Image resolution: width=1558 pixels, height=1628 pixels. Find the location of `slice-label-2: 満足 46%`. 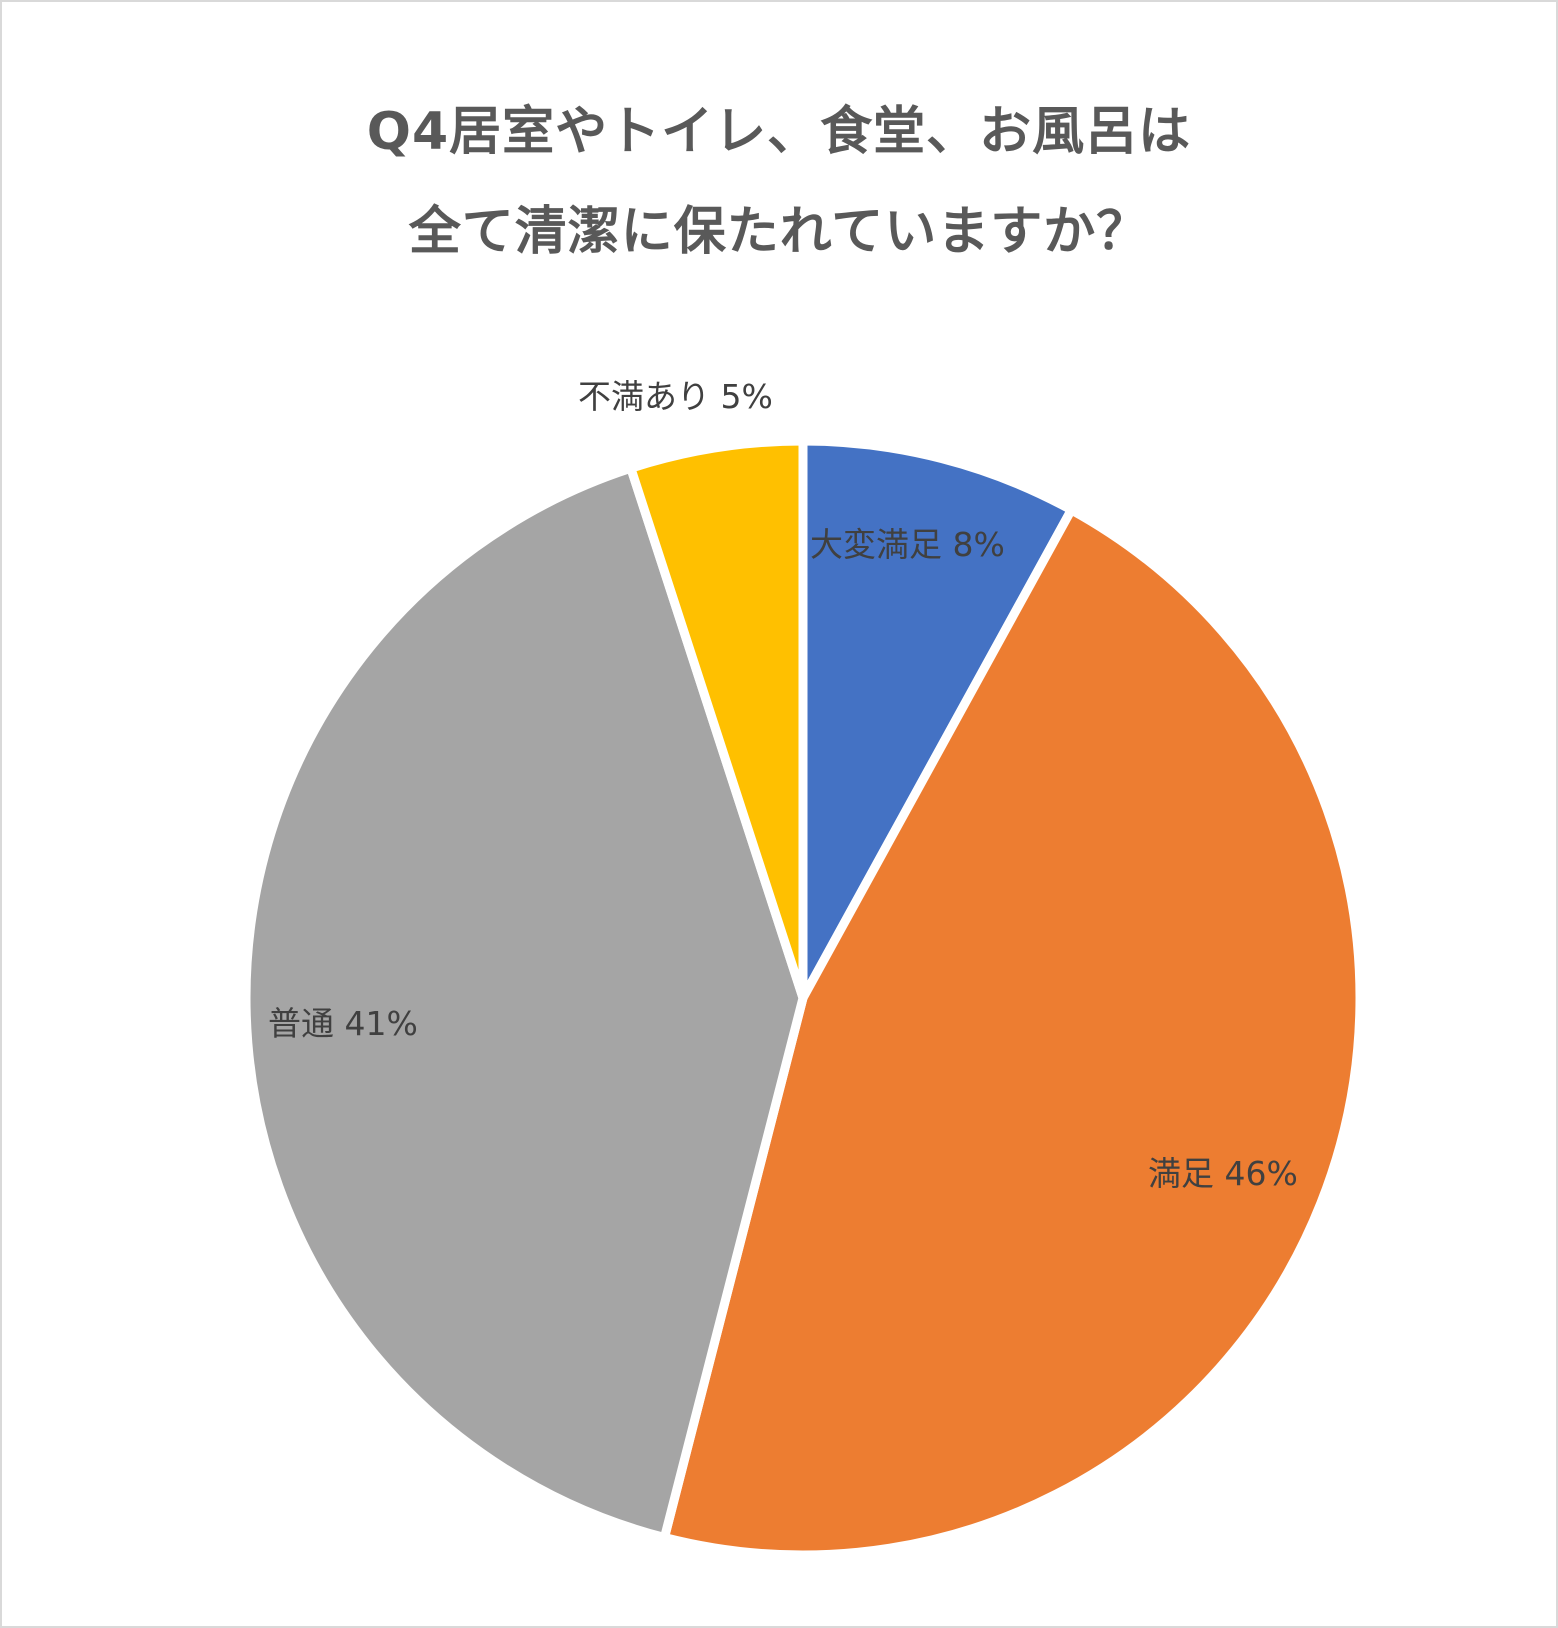

slice-label-2: 満足 46% is located at coordinates (1223, 1173).